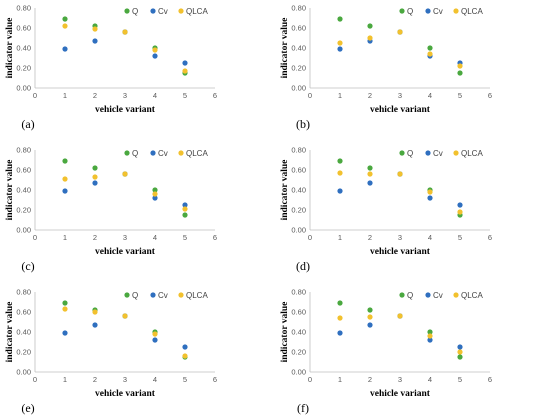 The height and width of the screenshot is (420, 550). I want to click on panel-label: (e), so click(27, 408).